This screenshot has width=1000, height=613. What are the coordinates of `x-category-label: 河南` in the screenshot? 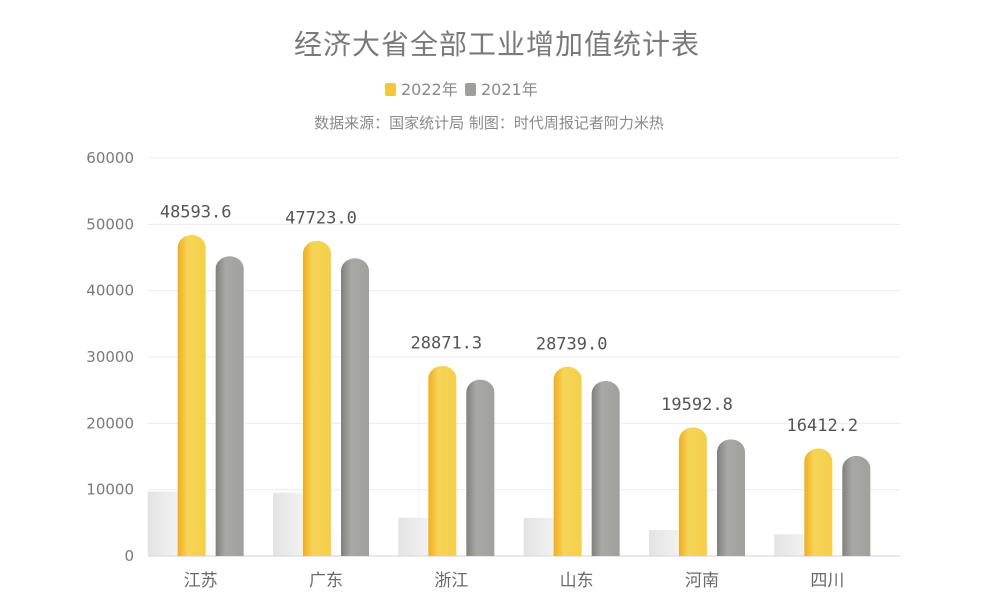 It's located at (702, 581).